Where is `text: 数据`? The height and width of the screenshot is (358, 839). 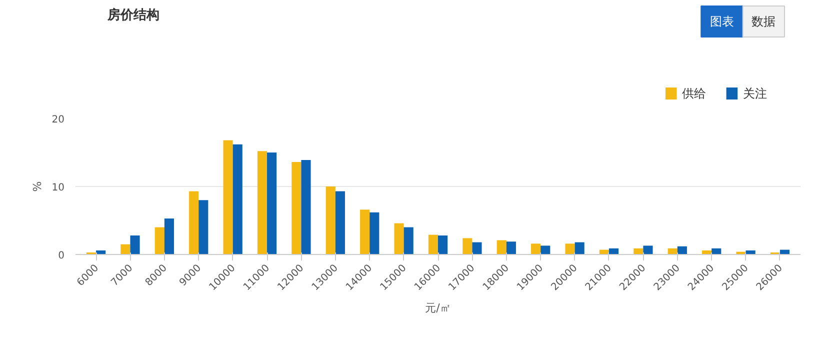
text: 数据 is located at coordinates (764, 21).